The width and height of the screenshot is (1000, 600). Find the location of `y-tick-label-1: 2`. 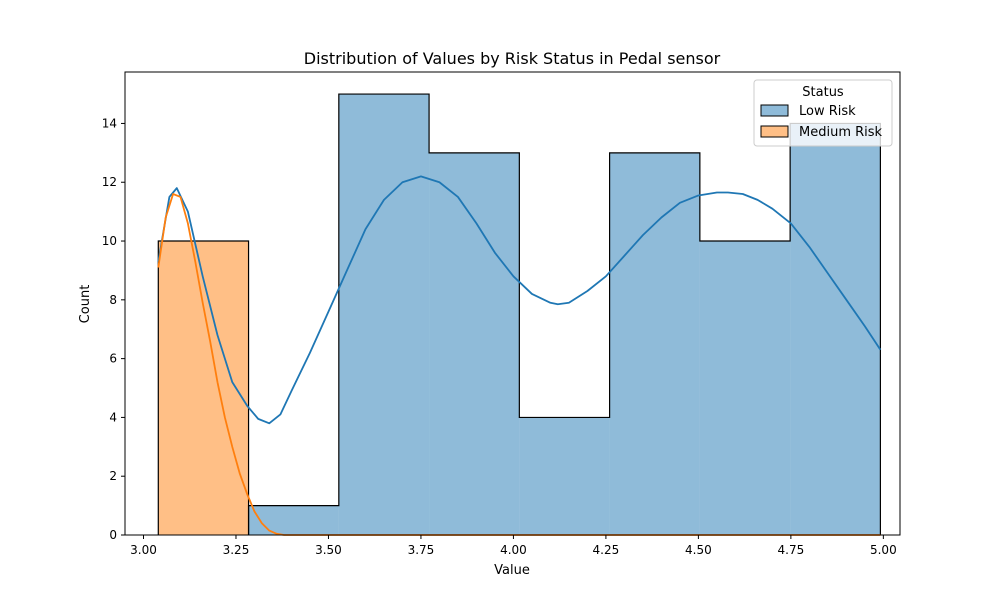

y-tick-label-1: 2 is located at coordinates (113, 476).